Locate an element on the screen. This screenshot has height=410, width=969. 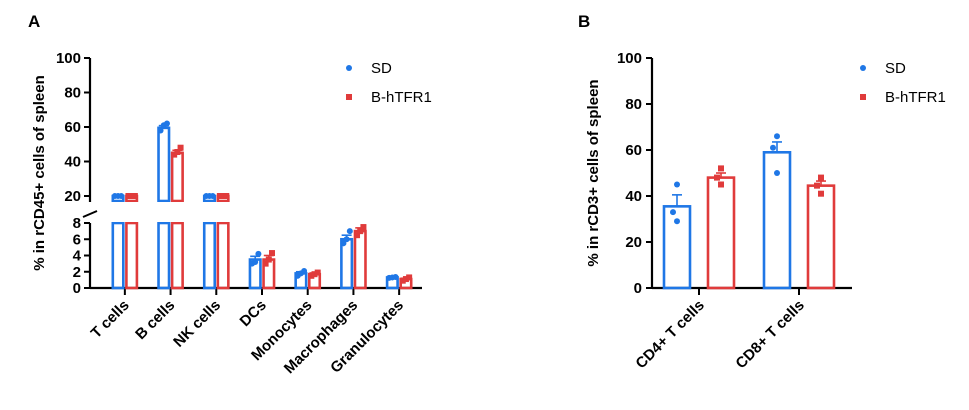
bar-b-htfr1-b-cells-upper is located at coordinates (177, 177).